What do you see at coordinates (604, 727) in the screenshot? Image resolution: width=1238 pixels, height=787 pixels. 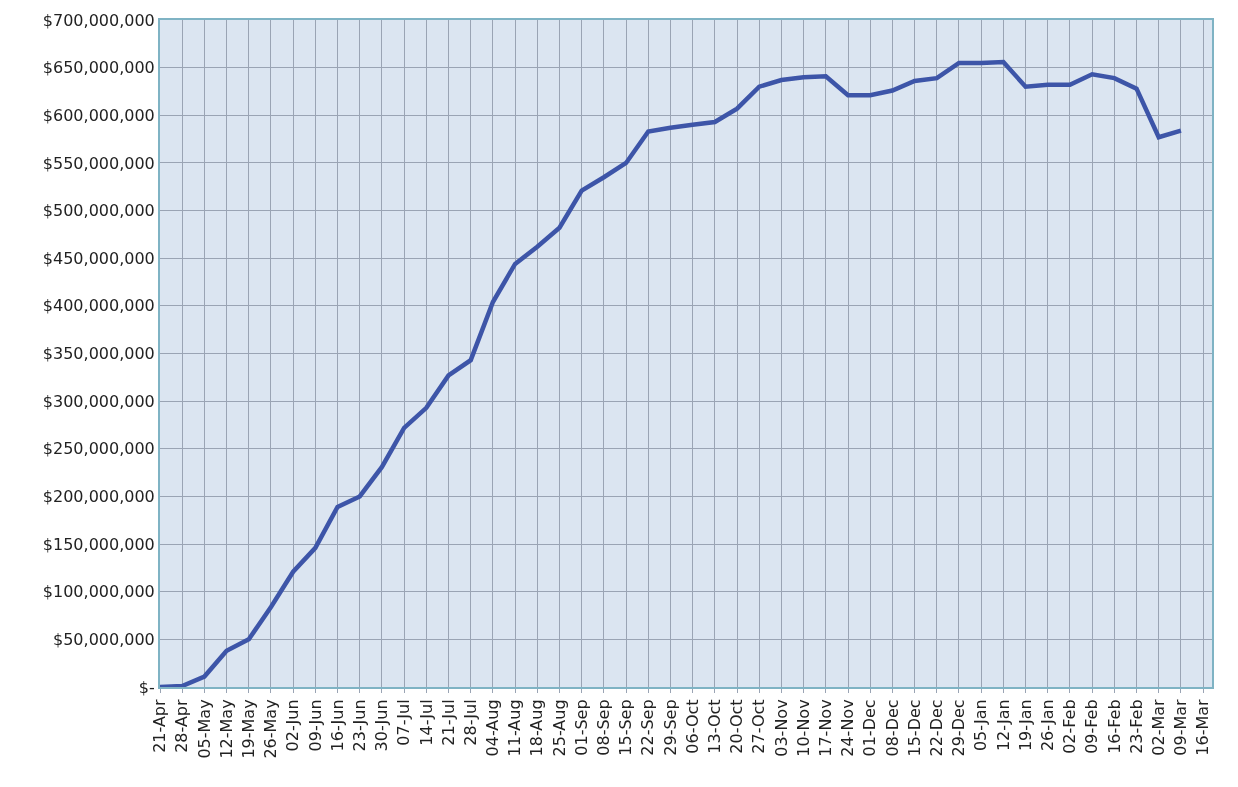 I see `x-tick-label: 08-Sep` at bounding box center [604, 727].